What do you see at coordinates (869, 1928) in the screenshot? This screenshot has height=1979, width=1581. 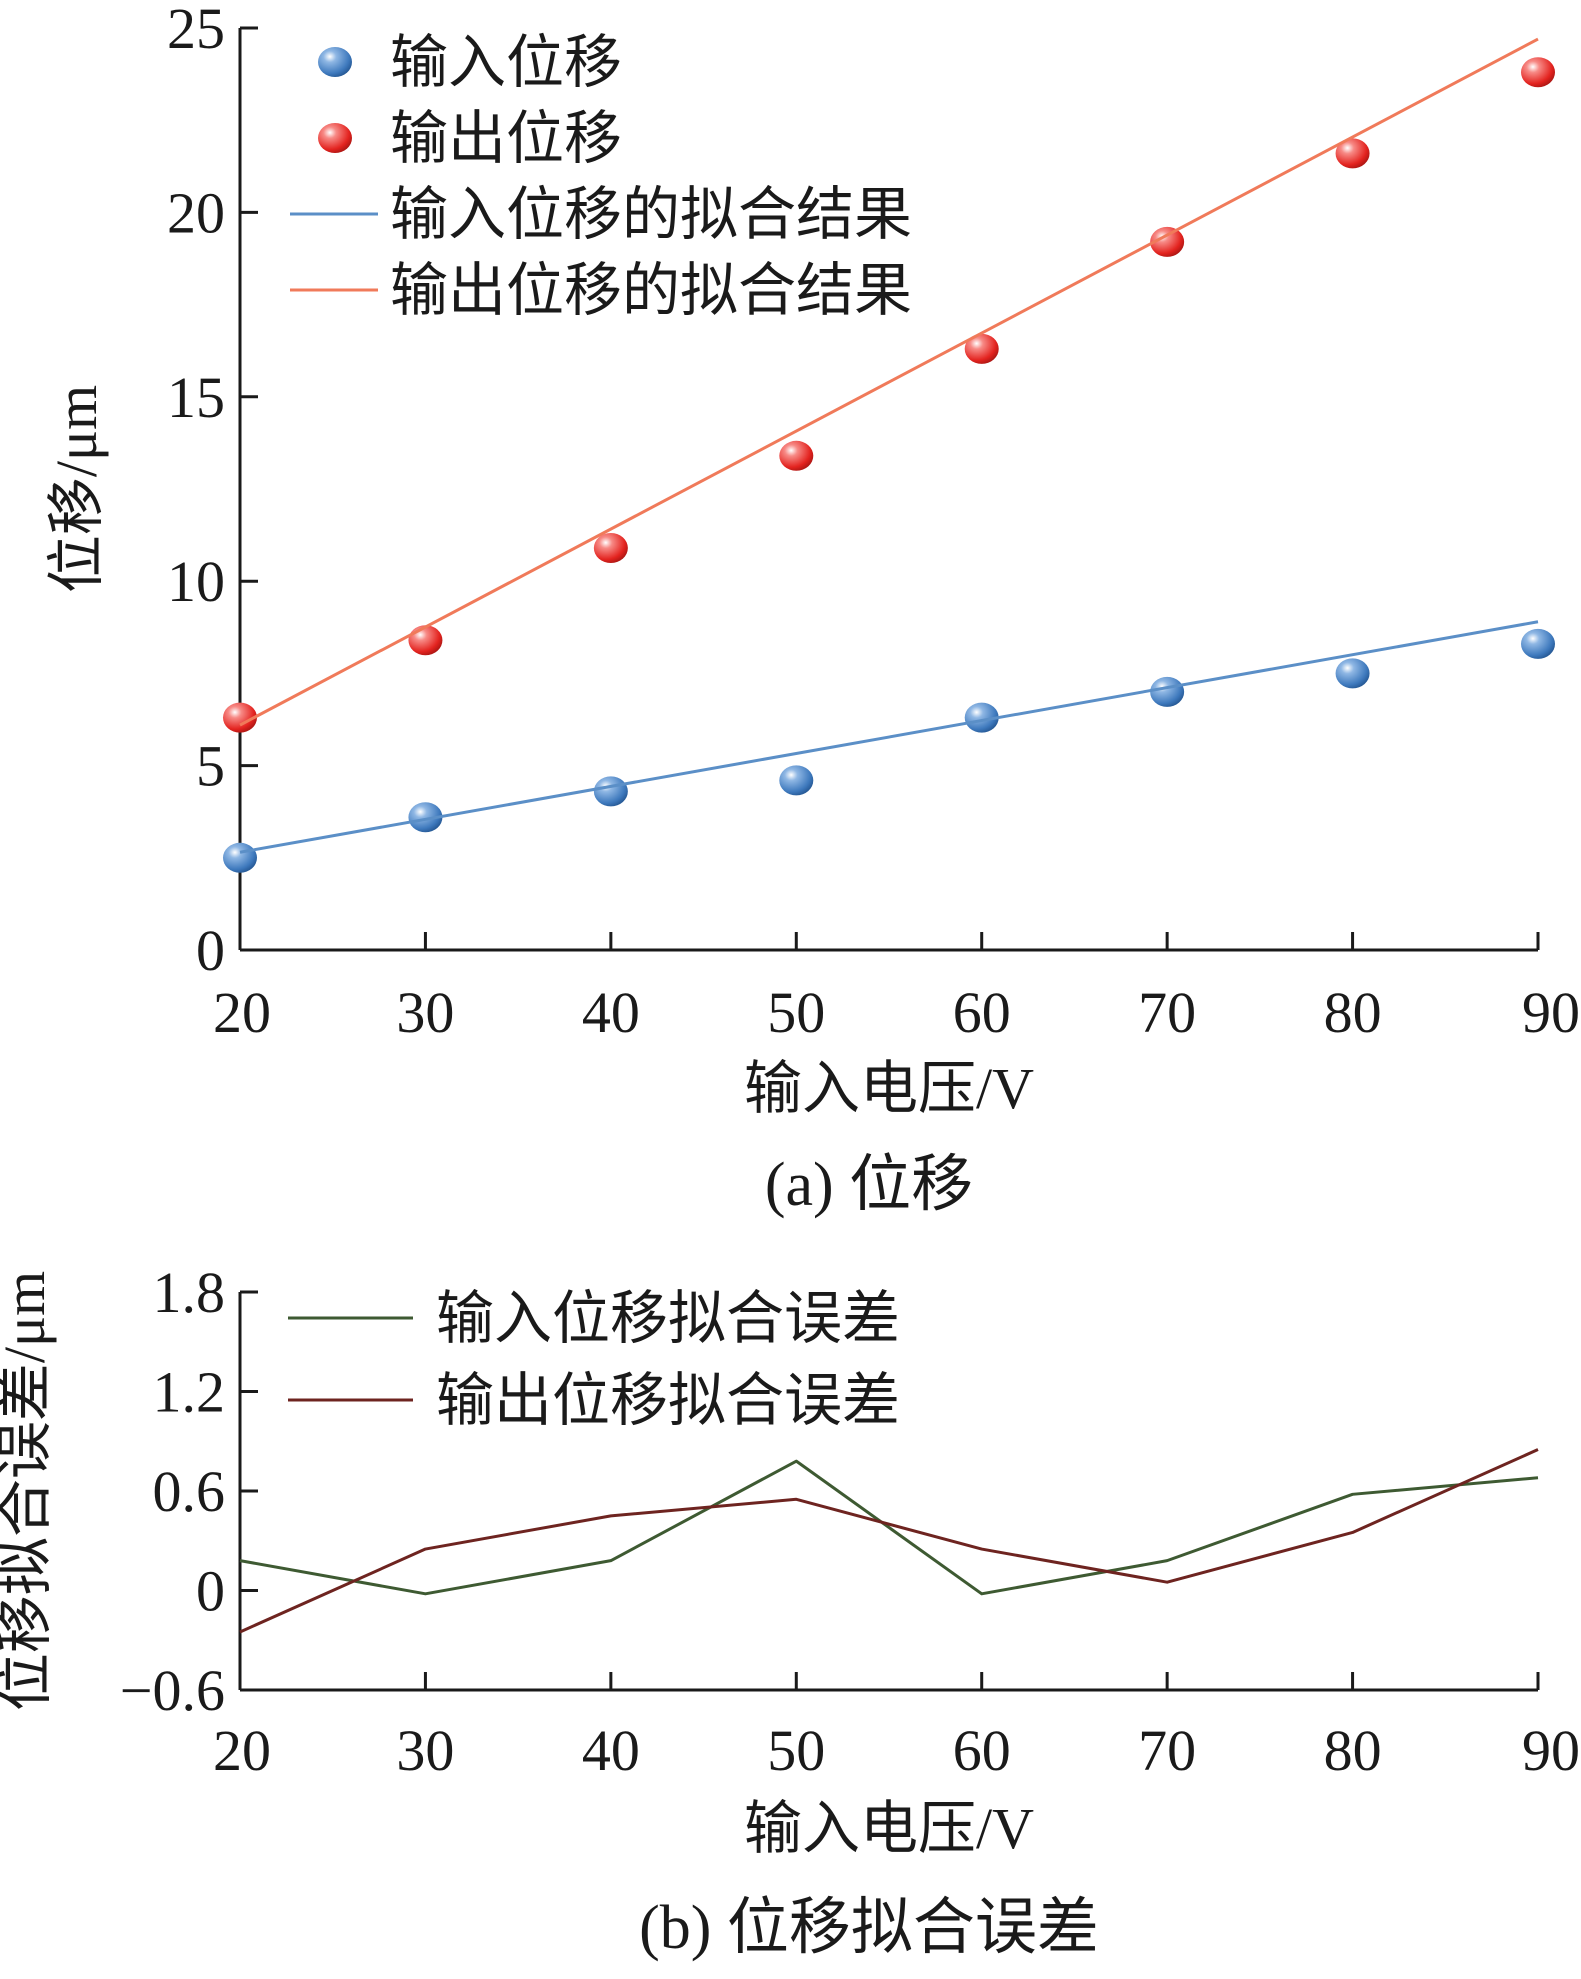 I see `figure-caption: (b) 位移拟合误差` at bounding box center [869, 1928].